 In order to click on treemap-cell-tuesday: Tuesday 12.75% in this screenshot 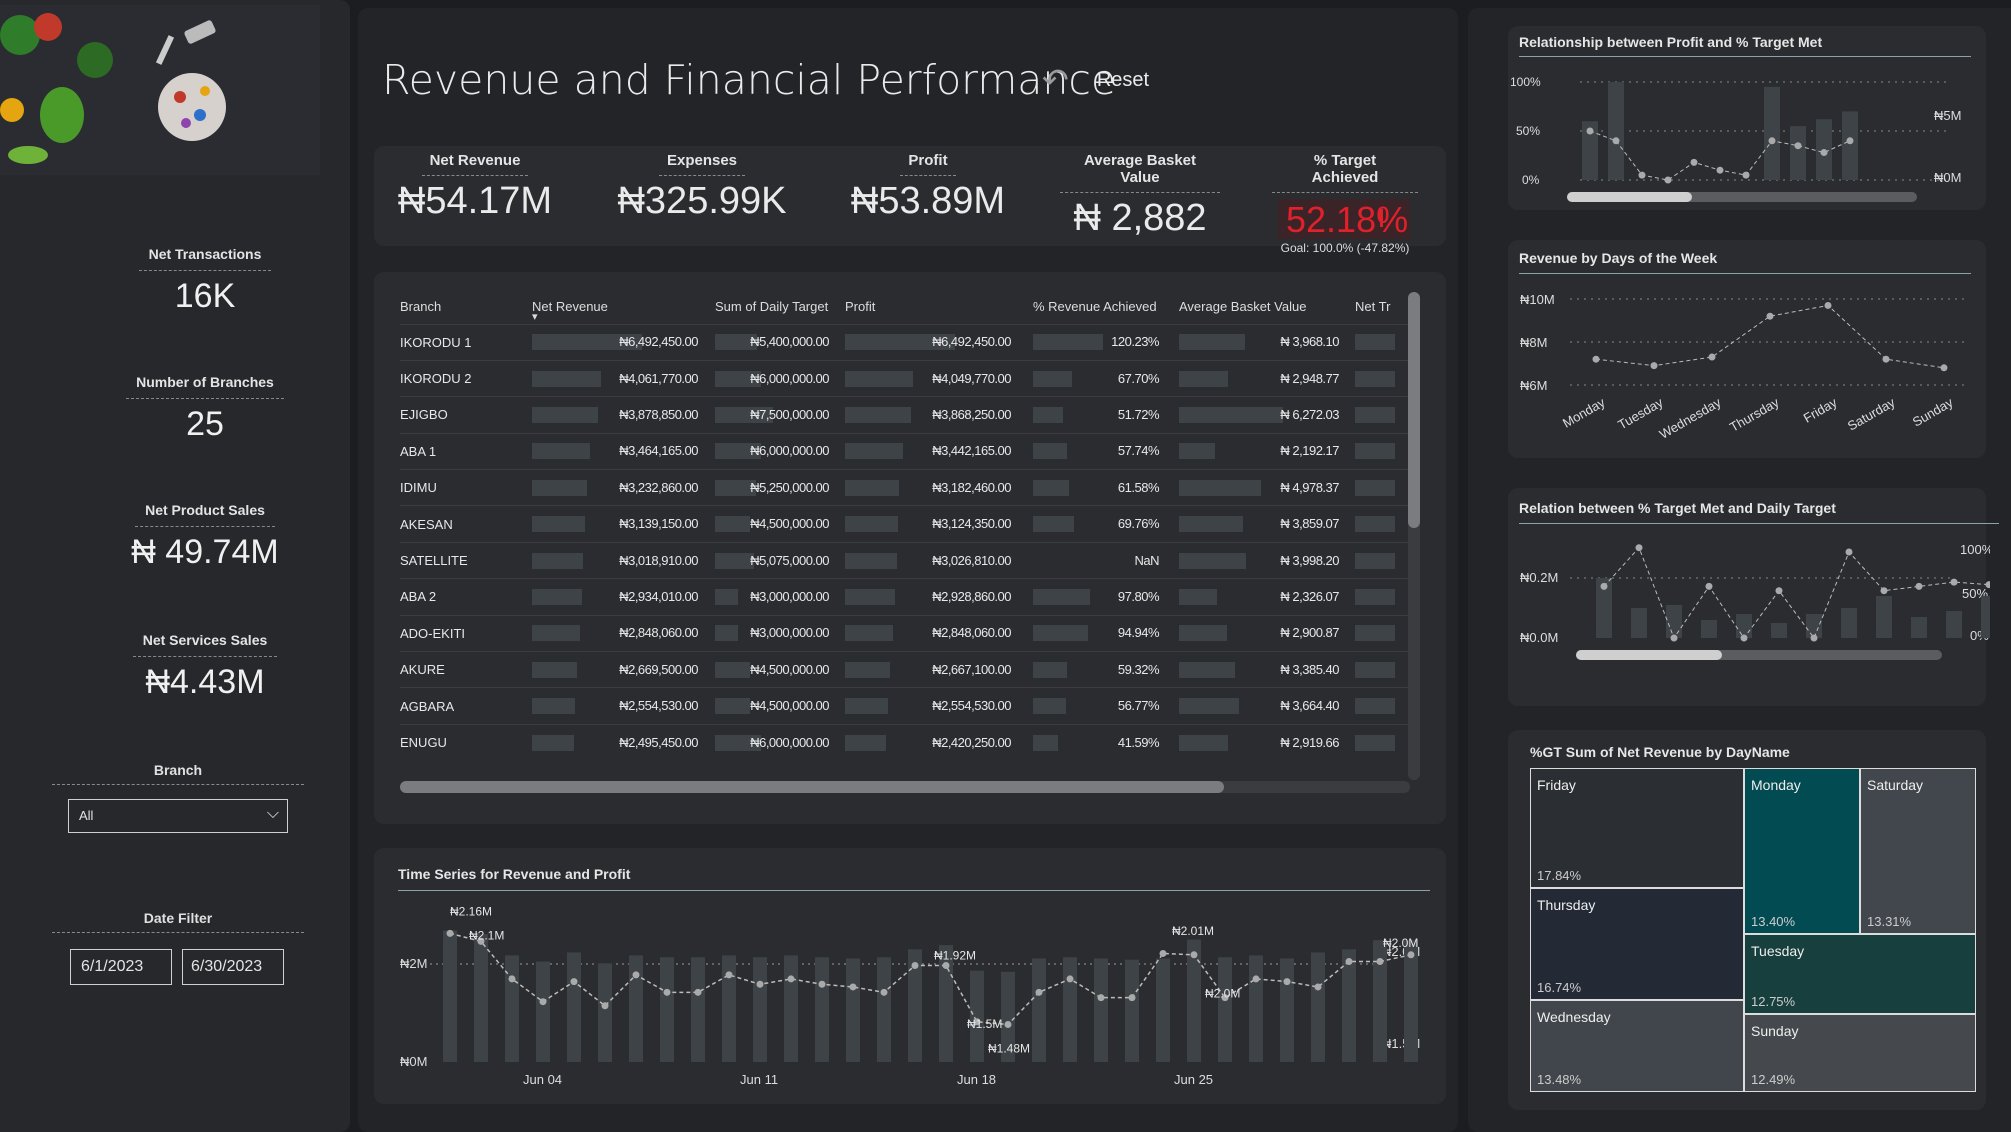, I will do `click(1860, 974)`.